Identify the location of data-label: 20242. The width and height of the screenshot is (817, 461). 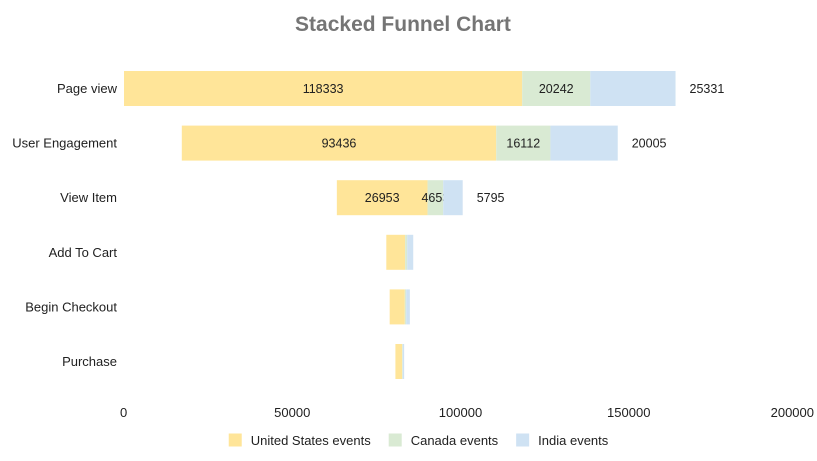
(556, 89).